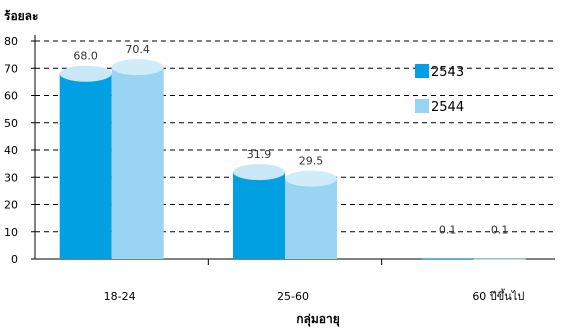 The height and width of the screenshot is (329, 569). What do you see at coordinates (11, 177) in the screenshot?
I see `y-tick-label: 30` at bounding box center [11, 177].